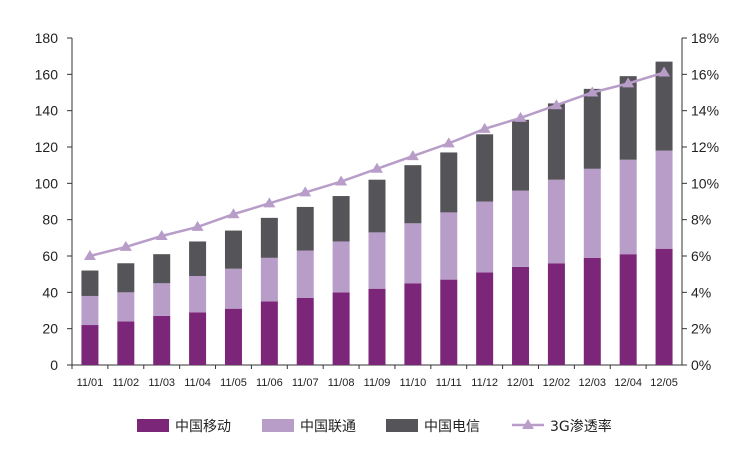 The height and width of the screenshot is (456, 732). Describe the element at coordinates (705, 74) in the screenshot. I see `y2-tick-label: 16%` at that location.